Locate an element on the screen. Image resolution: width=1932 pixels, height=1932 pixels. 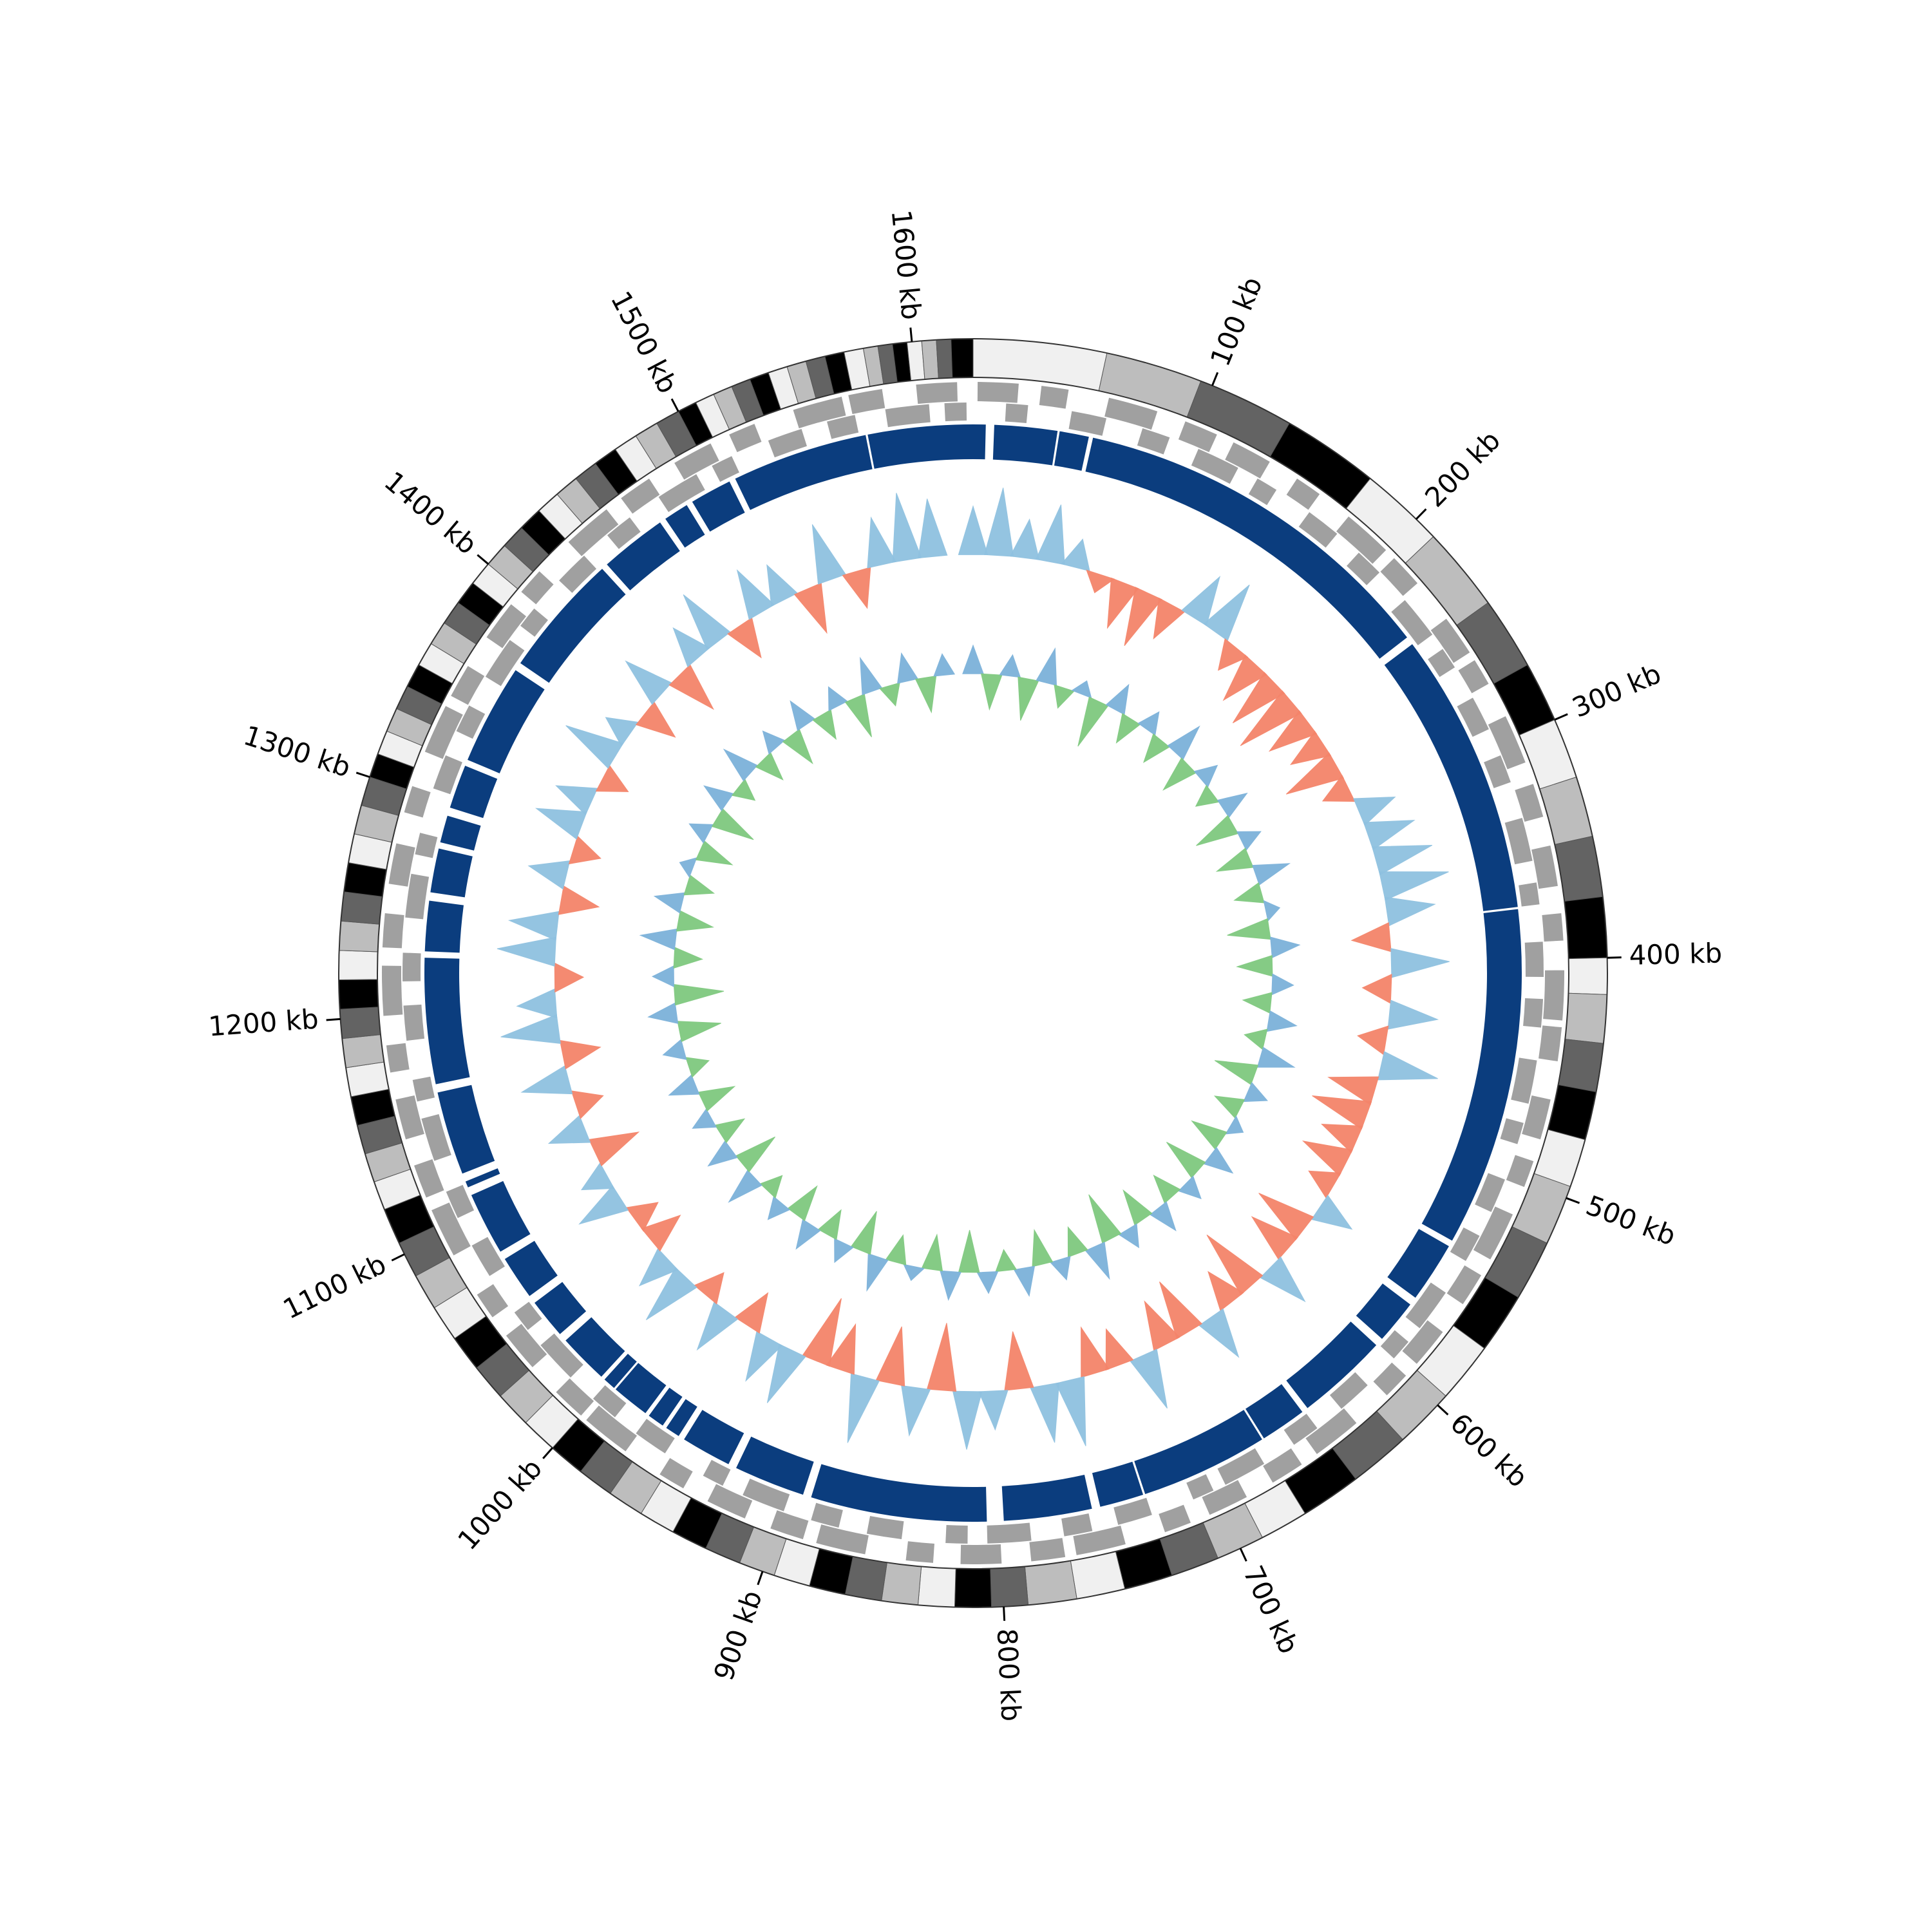
tick-label: 500 kb is located at coordinates (1631, 1221).